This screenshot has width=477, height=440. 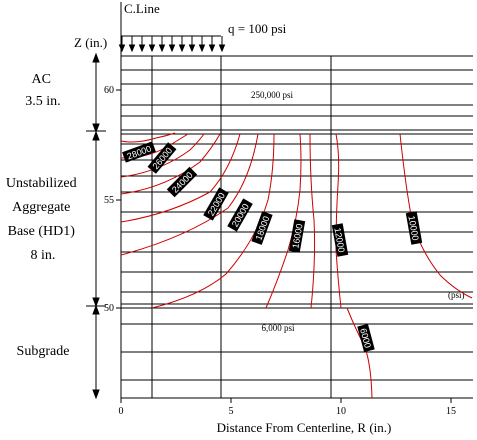 What do you see at coordinates (304, 427) in the screenshot?
I see `x-axis-title: Distance From Centerline, R (in.)` at bounding box center [304, 427].